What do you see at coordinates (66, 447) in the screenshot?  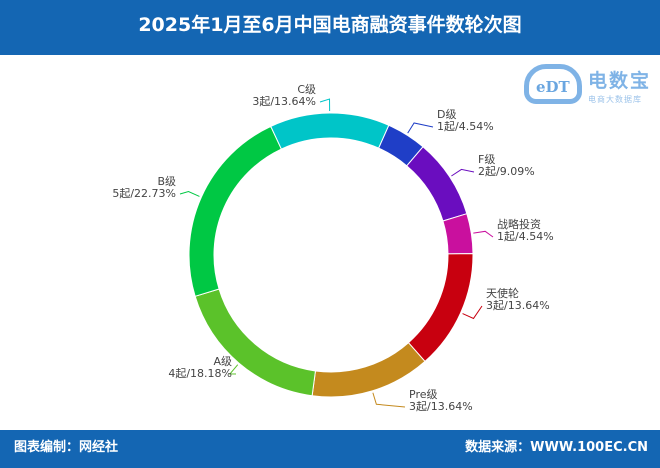 I see `footer-credit: 图表编制：网经社` at bounding box center [66, 447].